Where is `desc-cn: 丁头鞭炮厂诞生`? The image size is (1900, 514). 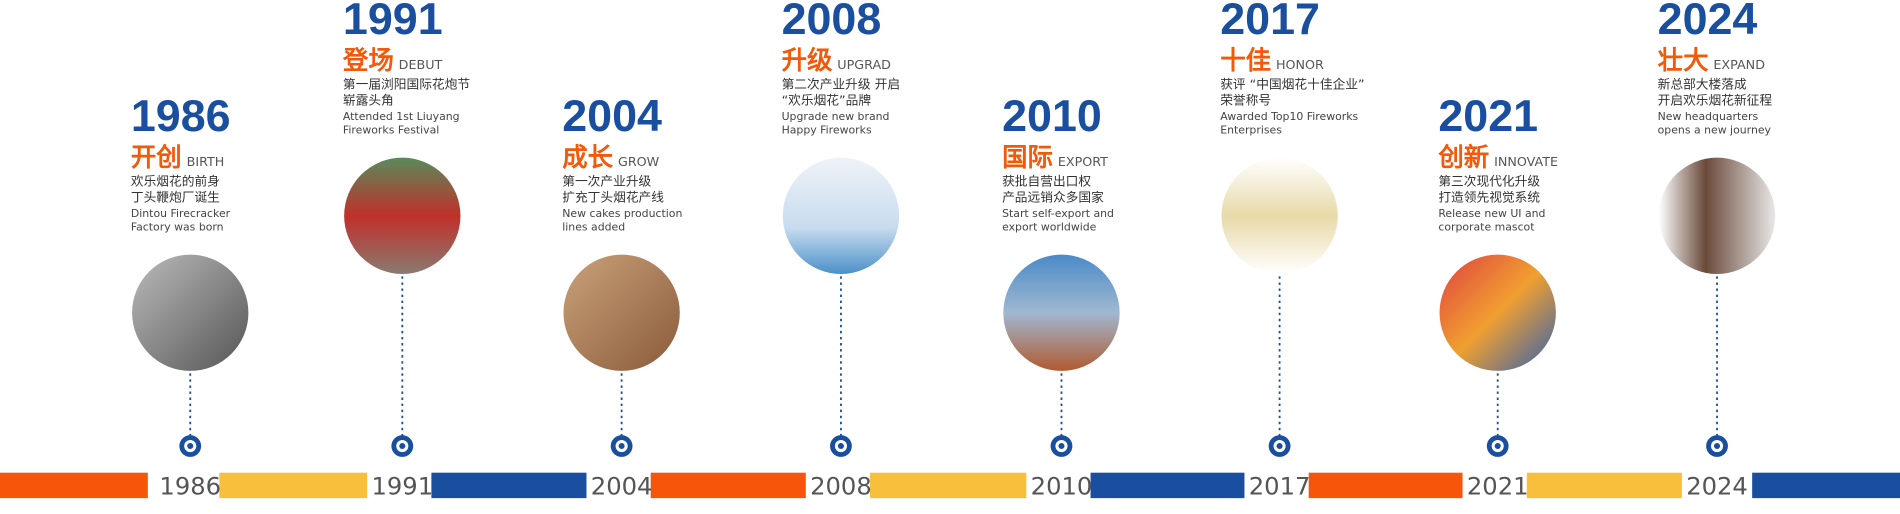 desc-cn: 丁头鞭炮厂诞生 is located at coordinates (175, 196).